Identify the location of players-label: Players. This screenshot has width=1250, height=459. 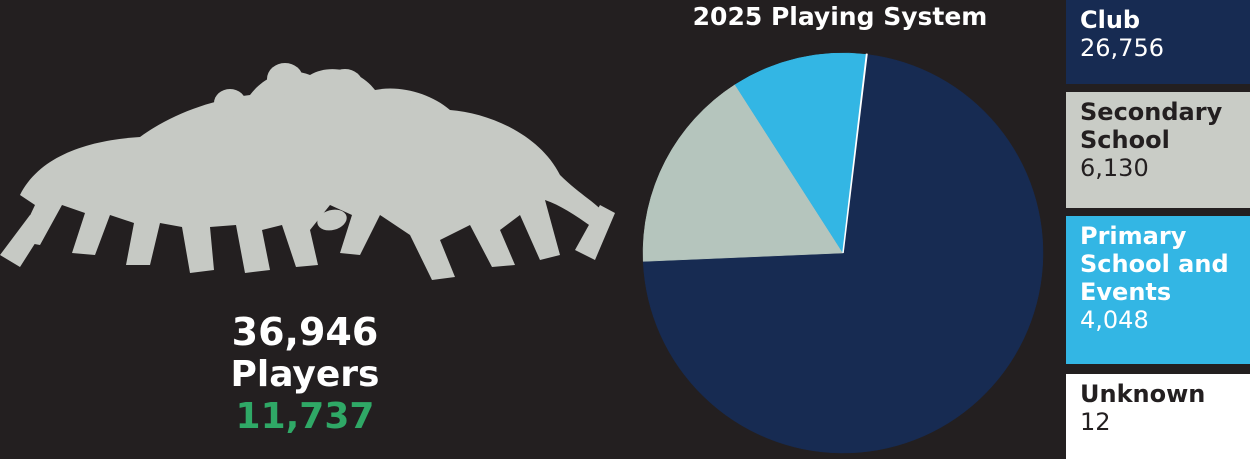
(305, 374).